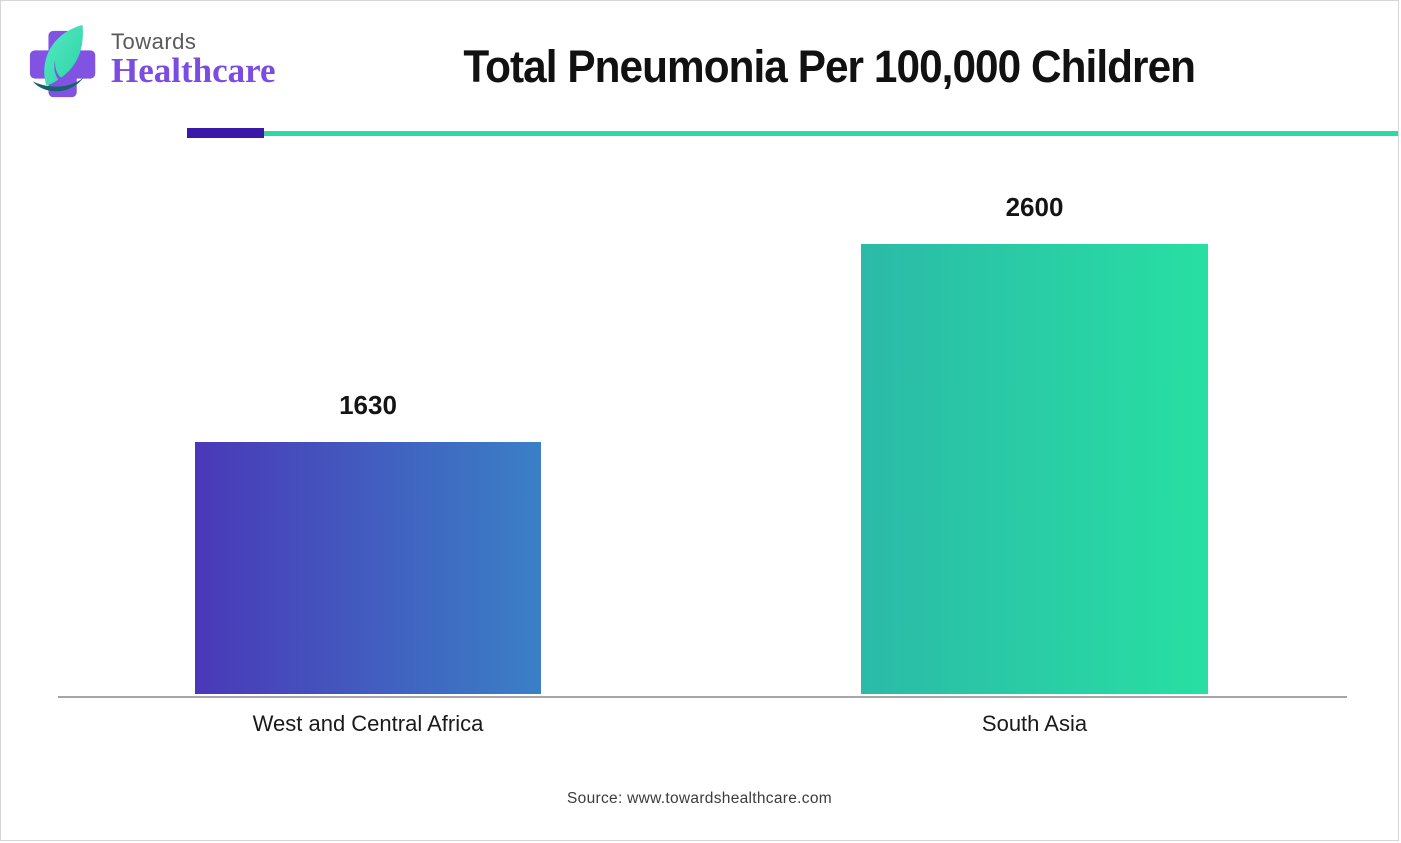 This screenshot has width=1401, height=843. Describe the element at coordinates (368, 405) in the screenshot. I see `bar-value-label: 1630` at that location.